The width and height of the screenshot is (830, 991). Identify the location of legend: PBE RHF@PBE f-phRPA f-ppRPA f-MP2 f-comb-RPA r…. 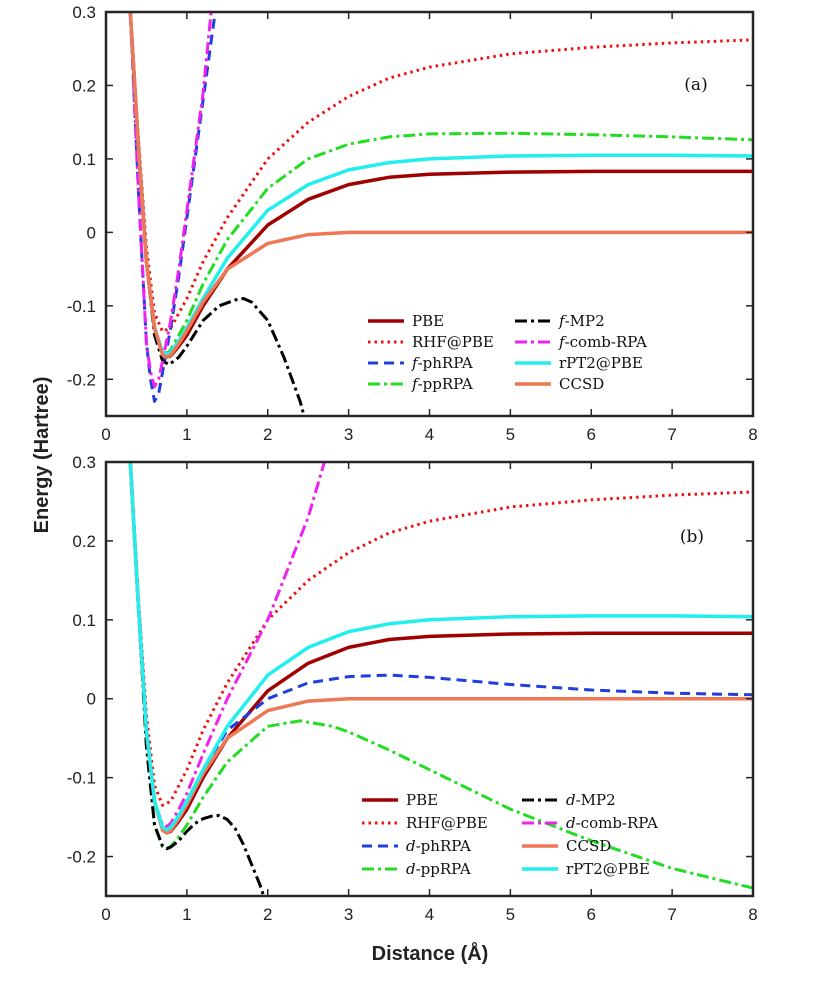
(507, 352).